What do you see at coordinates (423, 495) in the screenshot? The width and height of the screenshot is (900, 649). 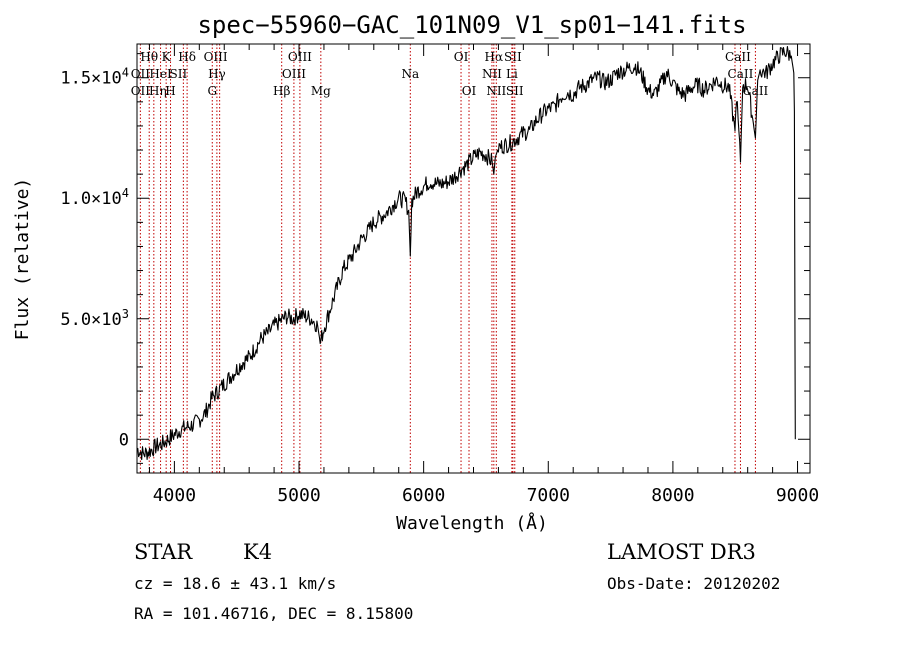 I see `x-tick-label: 6000` at bounding box center [423, 495].